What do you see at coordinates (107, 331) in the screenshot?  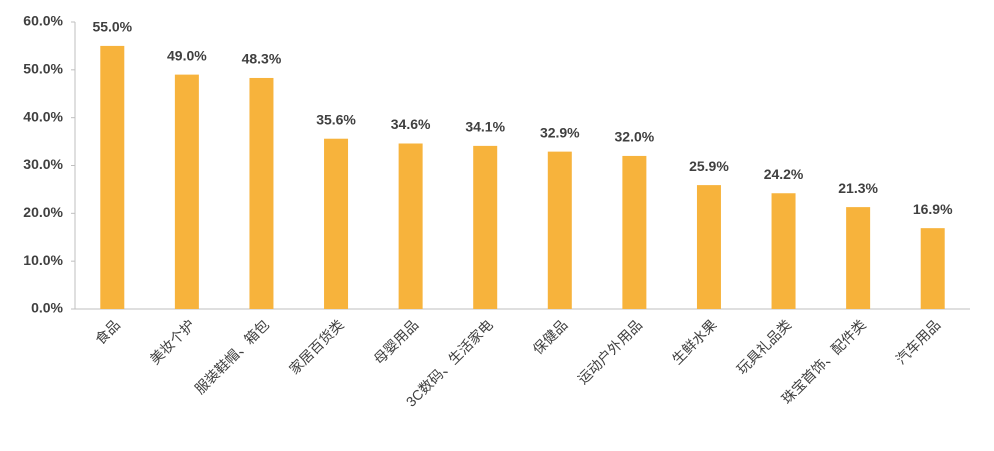 I see `x-tick-label: 食品` at bounding box center [107, 331].